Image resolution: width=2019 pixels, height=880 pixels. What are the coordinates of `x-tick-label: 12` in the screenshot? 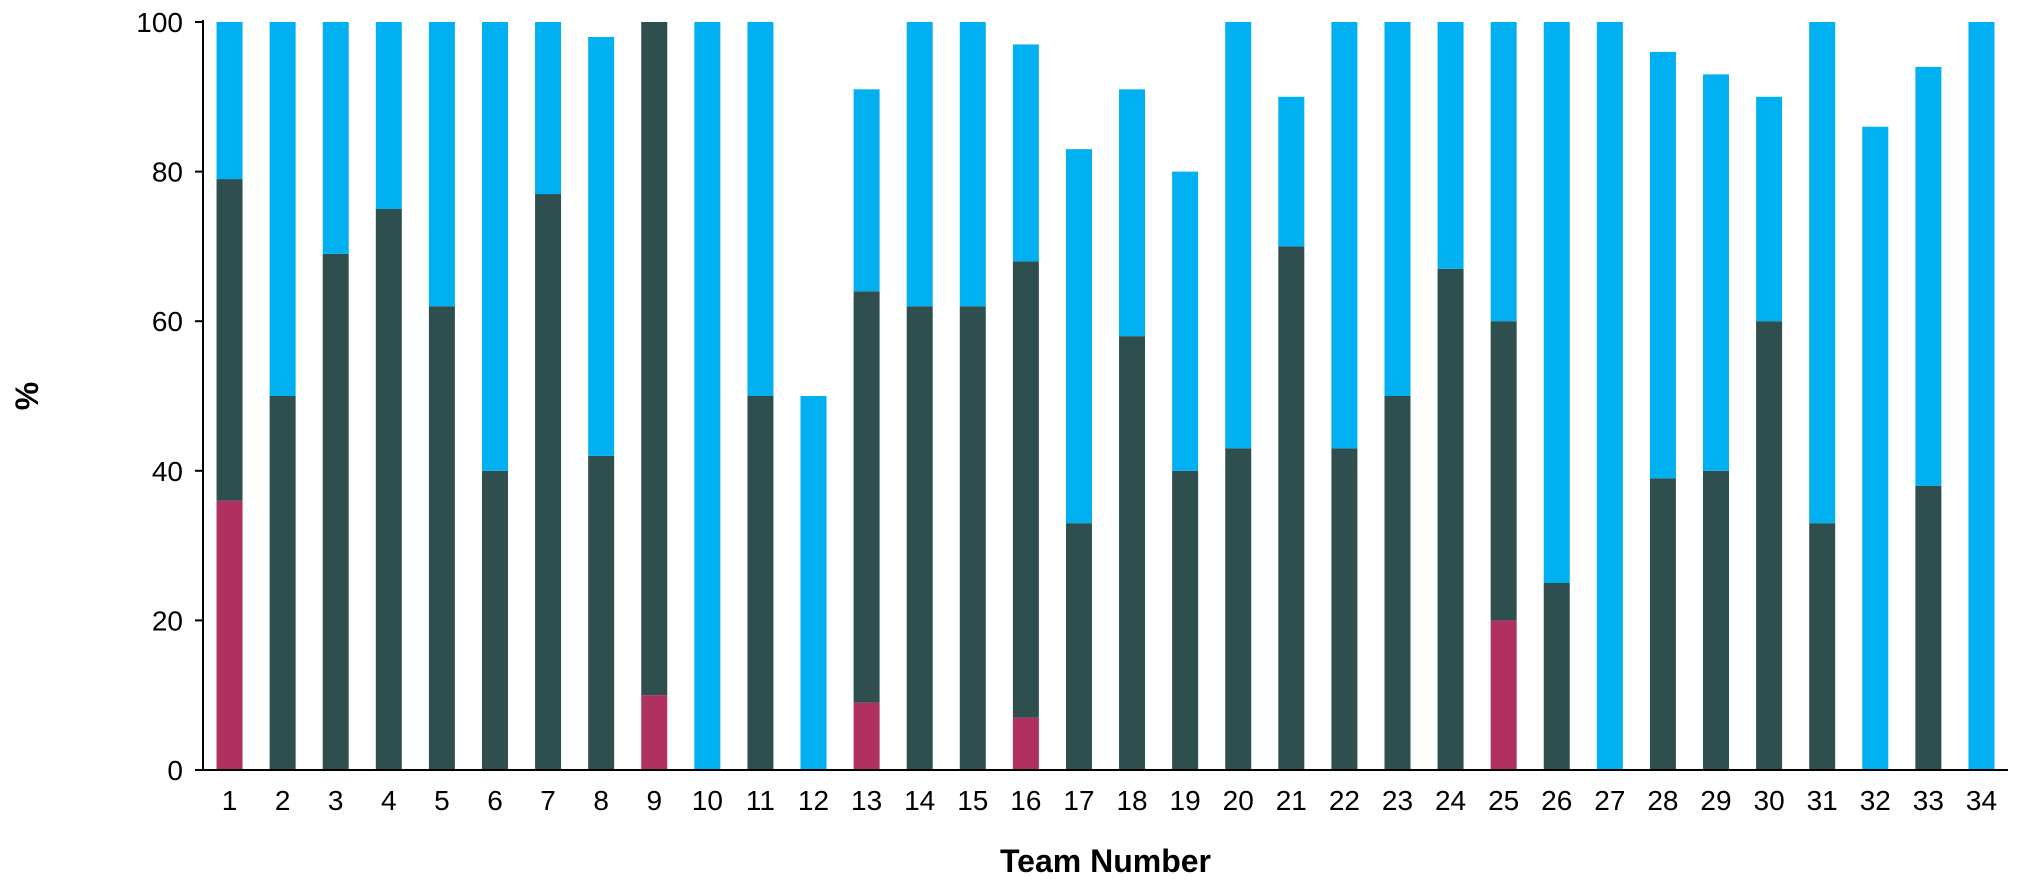 It's located at (813, 800).